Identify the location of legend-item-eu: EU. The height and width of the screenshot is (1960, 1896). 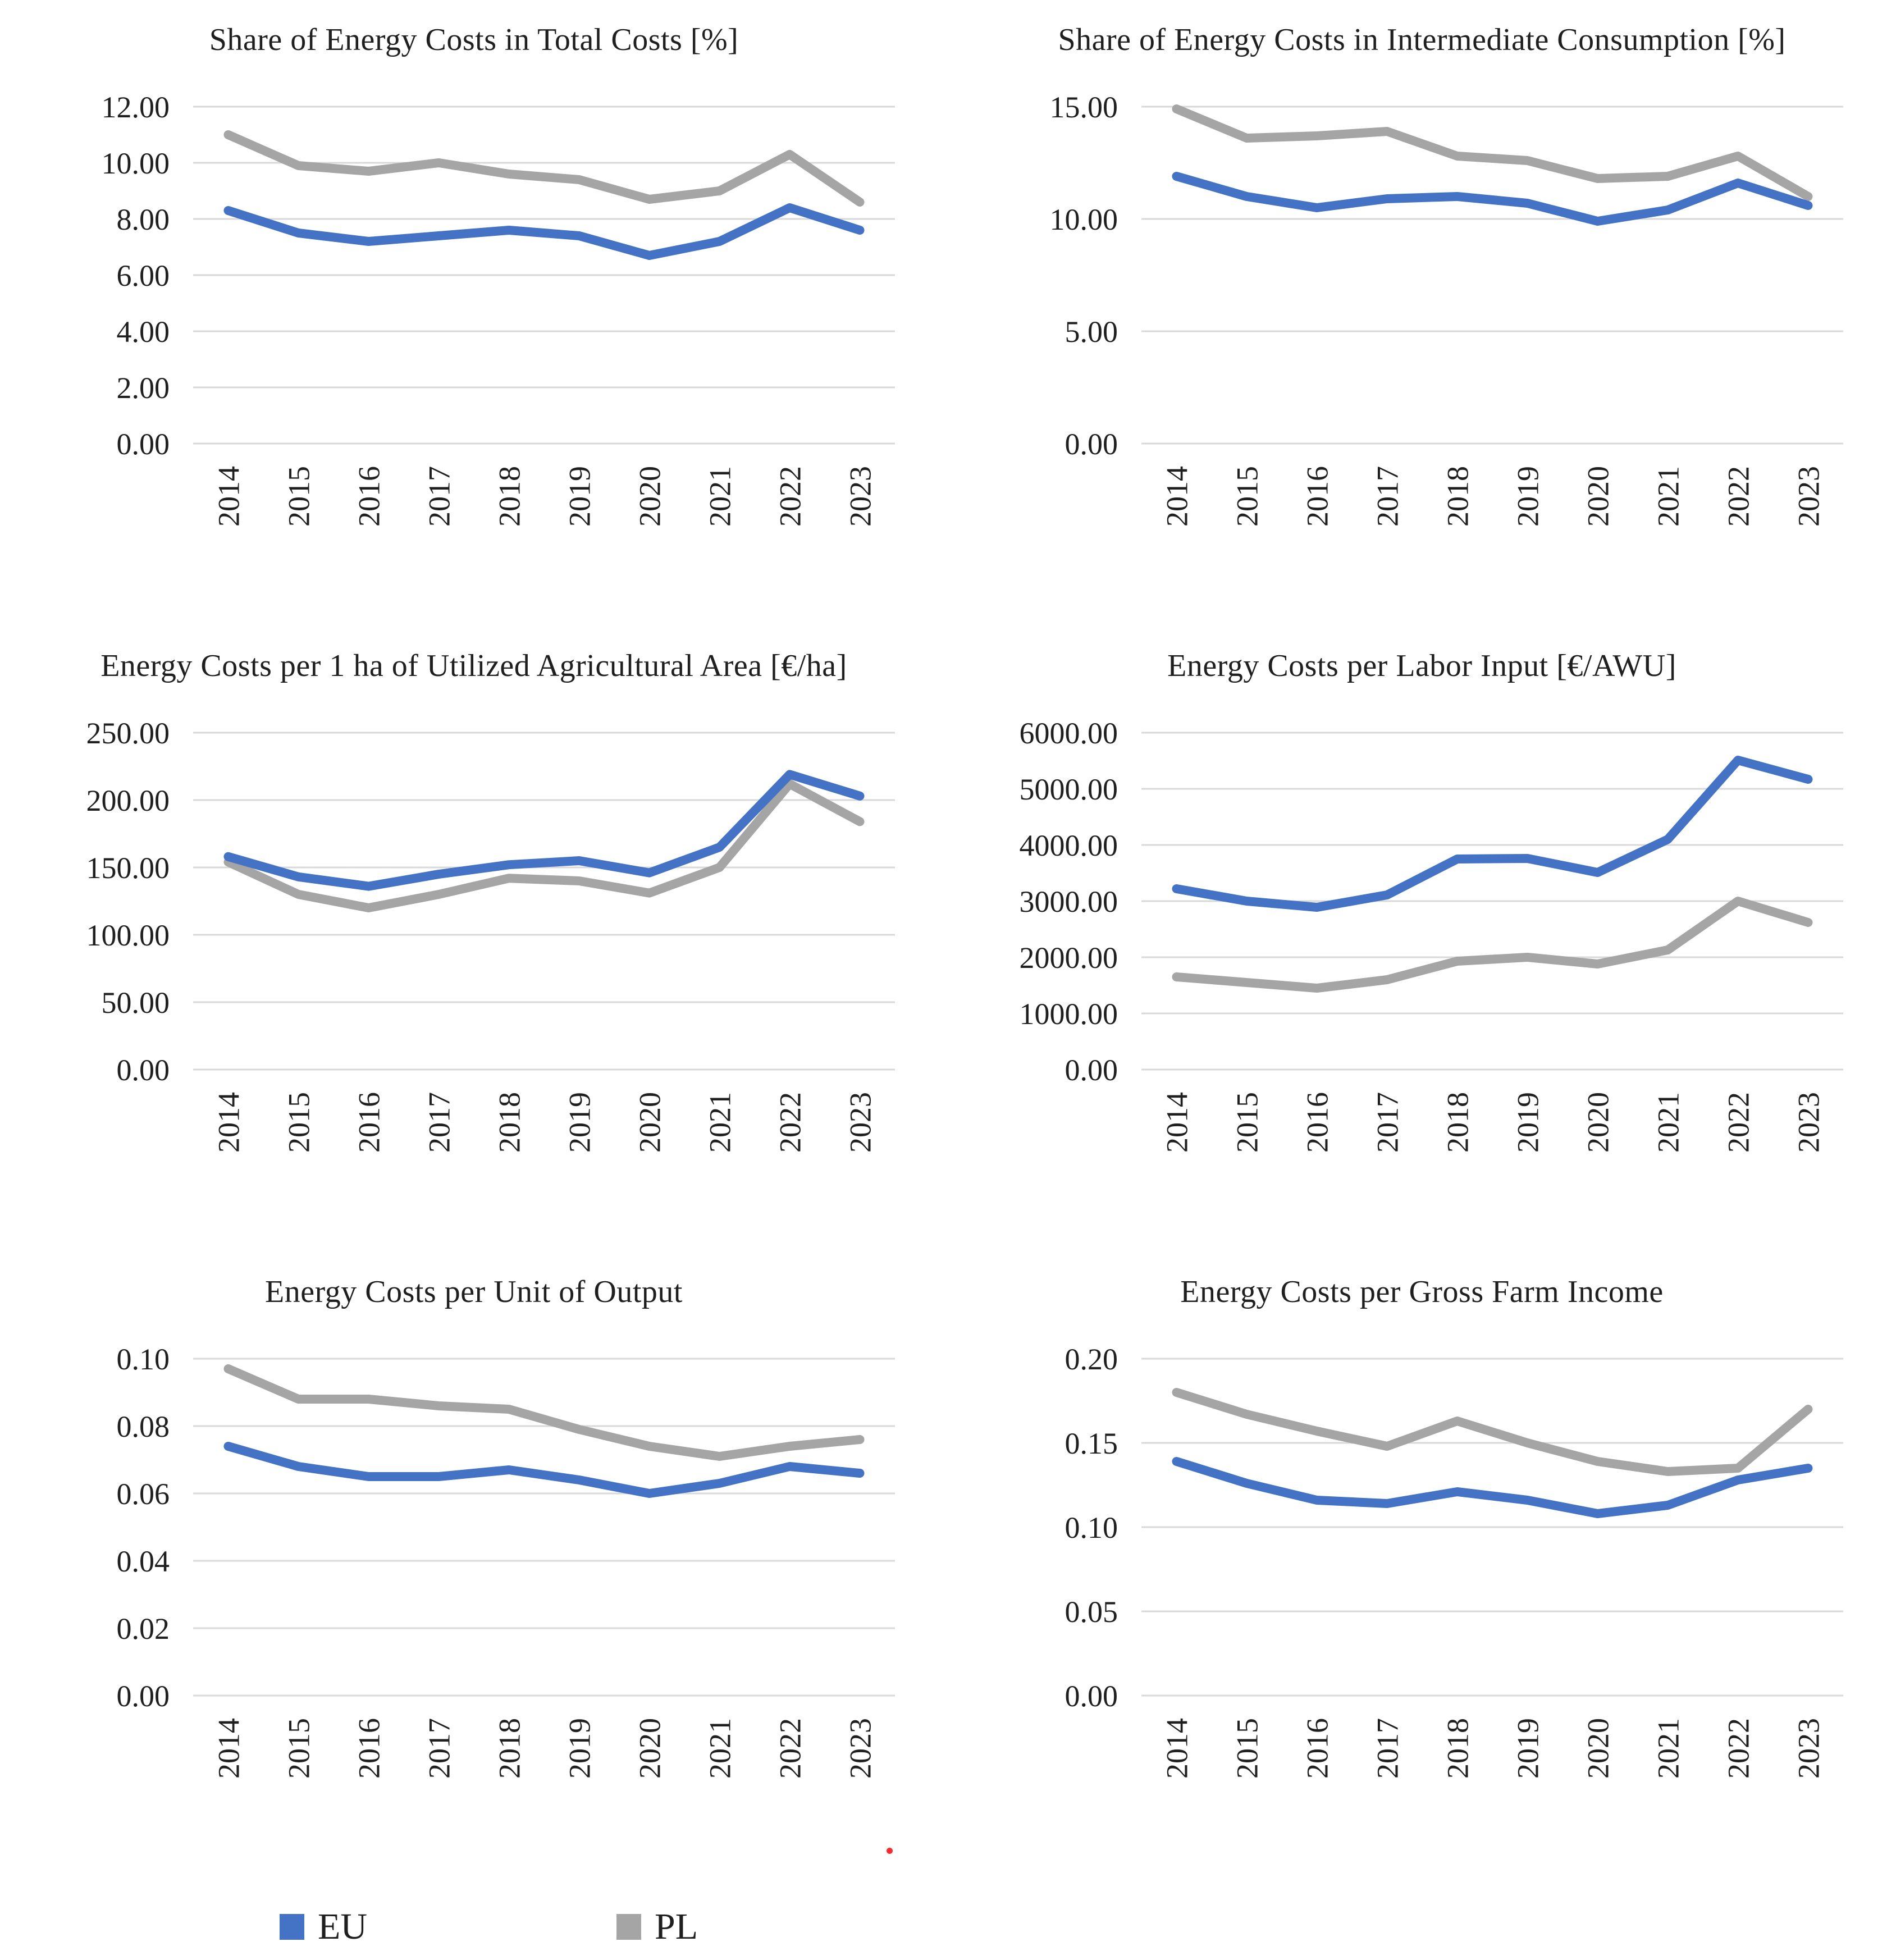
(323, 1926).